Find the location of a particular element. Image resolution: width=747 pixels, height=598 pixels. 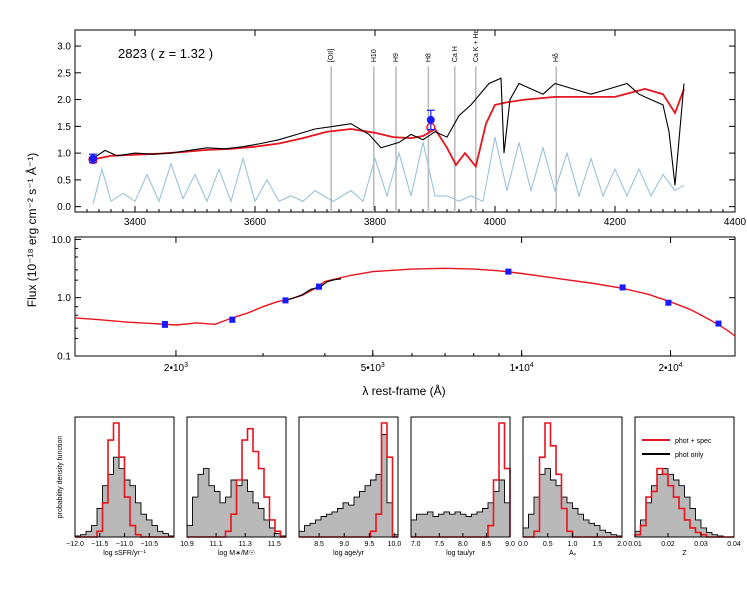

spectral-line-label: [OII] is located at coordinates (331, 55).